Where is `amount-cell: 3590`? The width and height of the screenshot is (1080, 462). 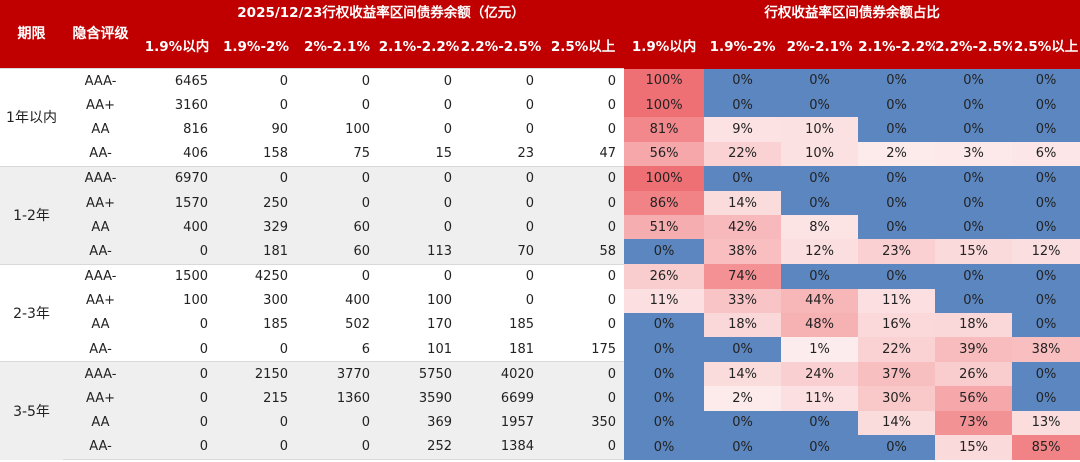
amount-cell: 3590 is located at coordinates (419, 398).